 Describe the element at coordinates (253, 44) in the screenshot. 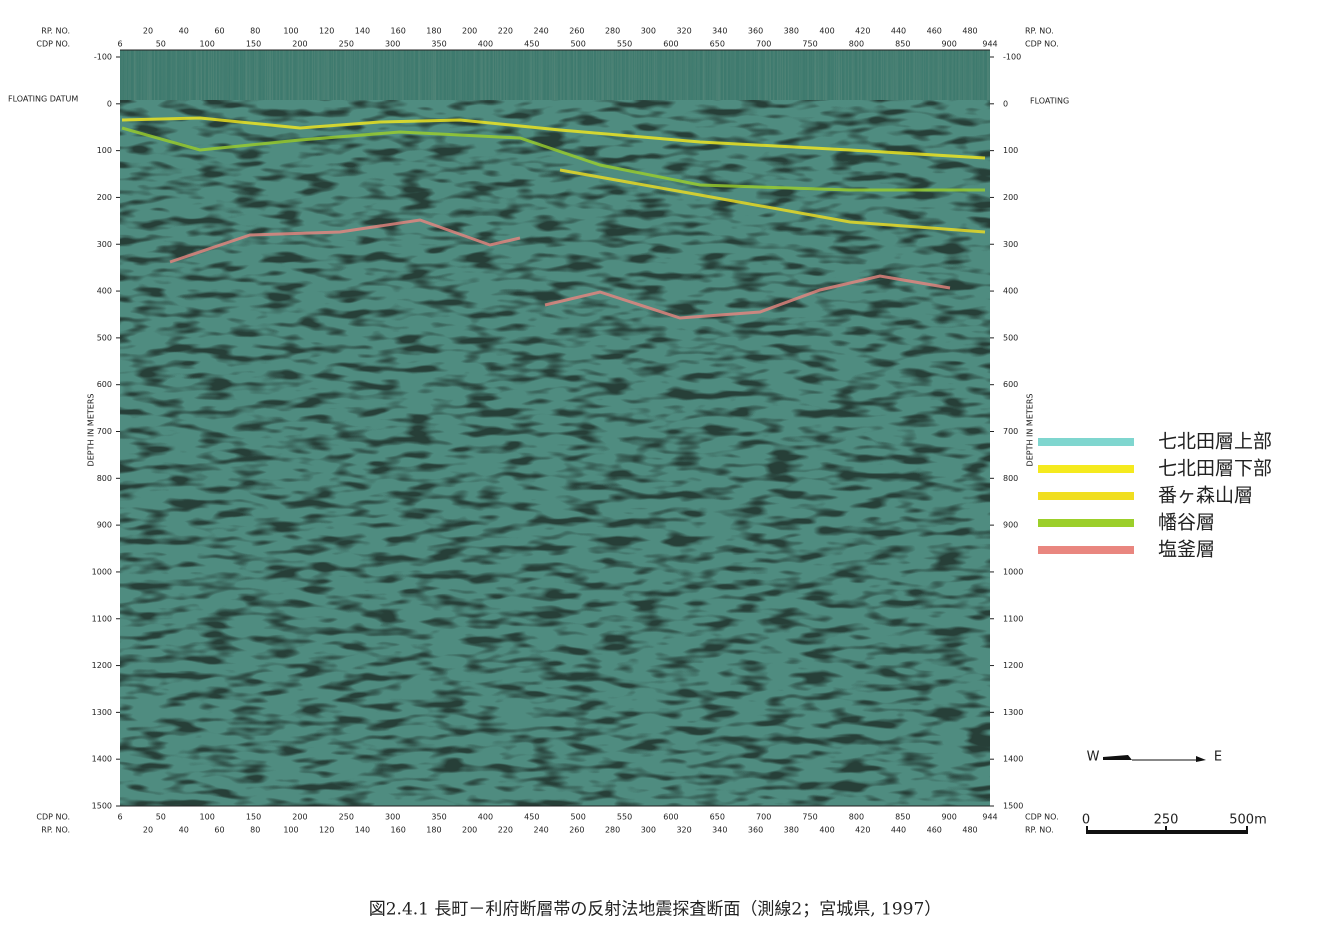

I see `cdp-tick-label: 150` at that location.